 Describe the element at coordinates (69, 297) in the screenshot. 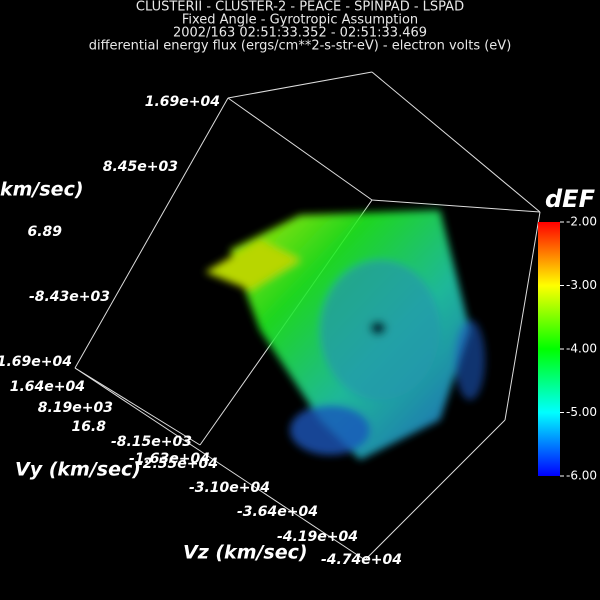

I see `tick-label: -8.43e+03` at that location.